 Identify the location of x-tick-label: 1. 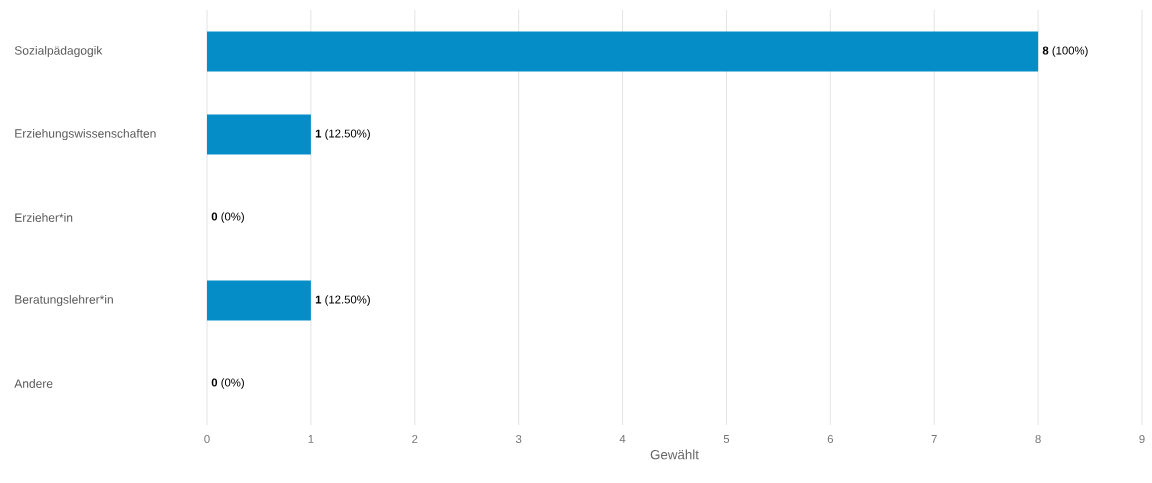
(311, 439).